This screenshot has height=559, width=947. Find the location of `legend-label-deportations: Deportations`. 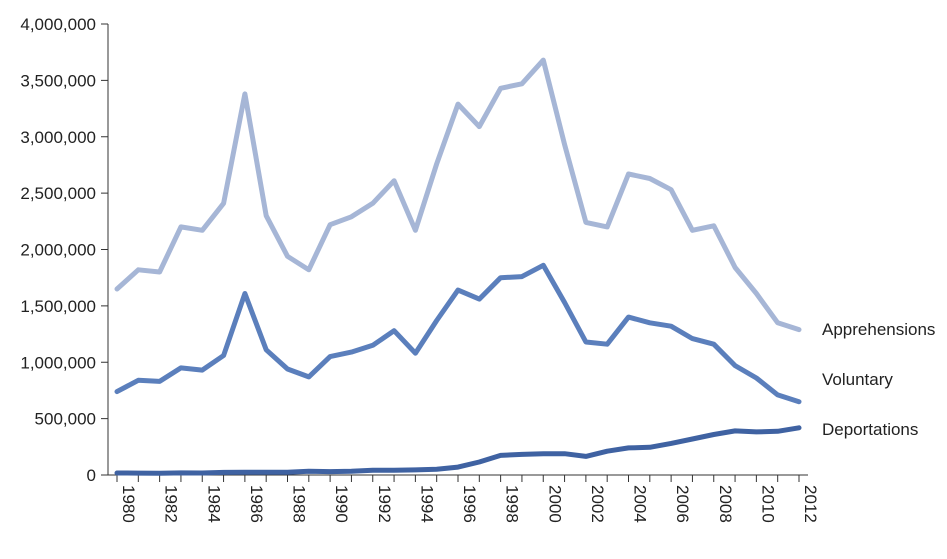

legend-label-deportations: Deportations is located at coordinates (870, 429).